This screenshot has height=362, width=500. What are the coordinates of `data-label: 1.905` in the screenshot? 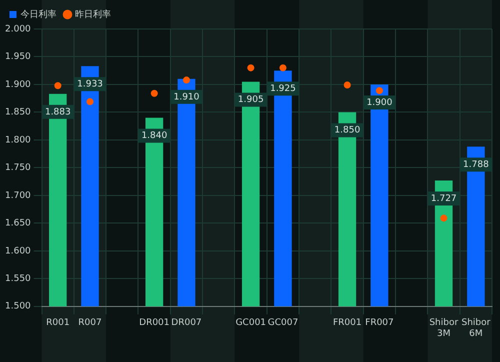 It's located at (251, 100).